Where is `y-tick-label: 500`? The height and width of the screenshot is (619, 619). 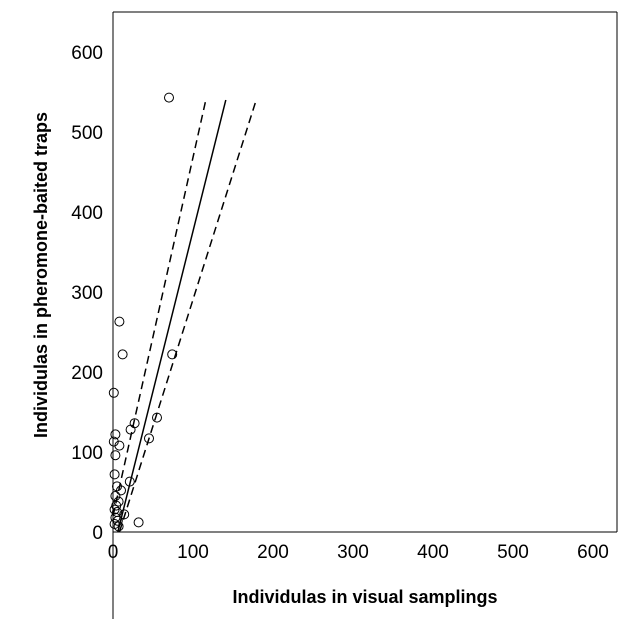 y-tick-label: 500 is located at coordinates (87, 133).